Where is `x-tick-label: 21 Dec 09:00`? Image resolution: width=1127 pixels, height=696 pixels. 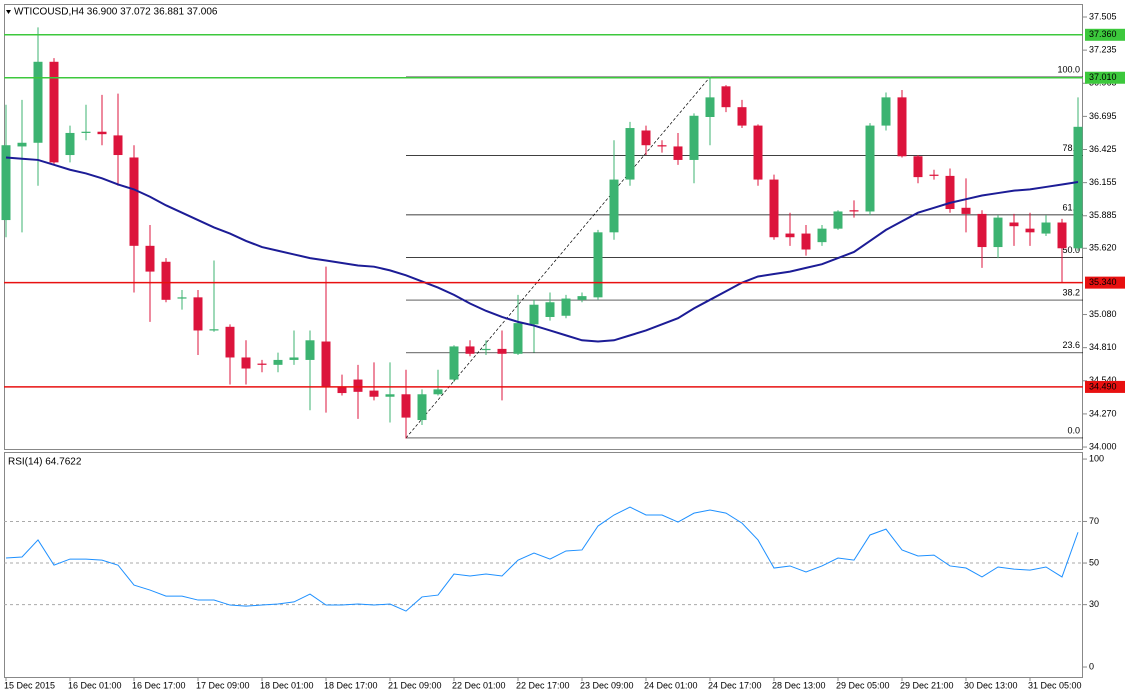 x-tick-label: 21 Dec 09:00 is located at coordinates (415, 685).